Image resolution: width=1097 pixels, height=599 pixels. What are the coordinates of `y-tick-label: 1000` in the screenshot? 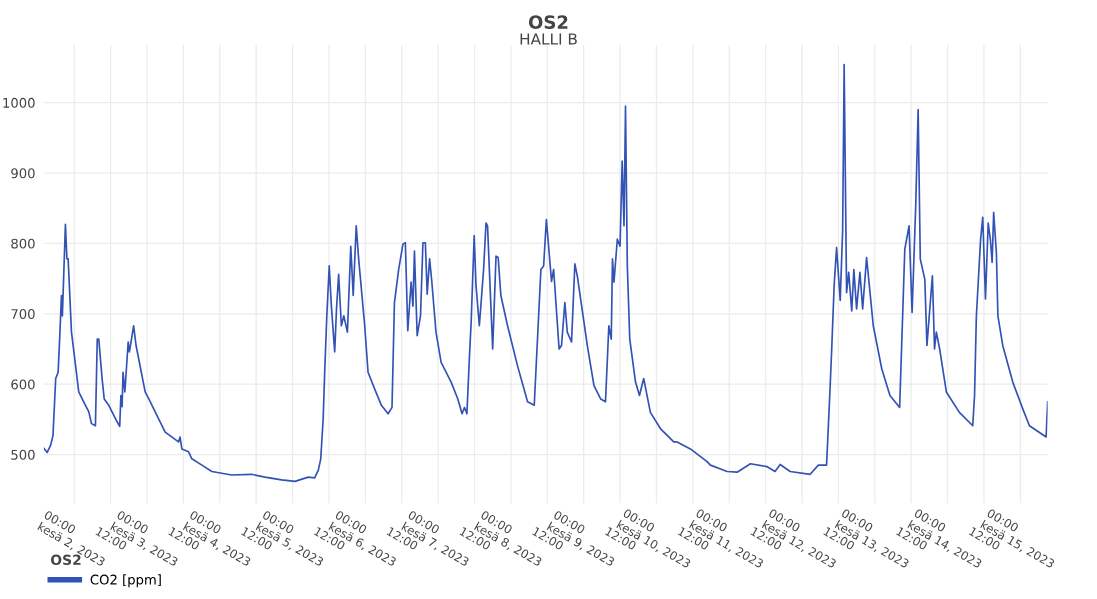 It's located at (19, 102).